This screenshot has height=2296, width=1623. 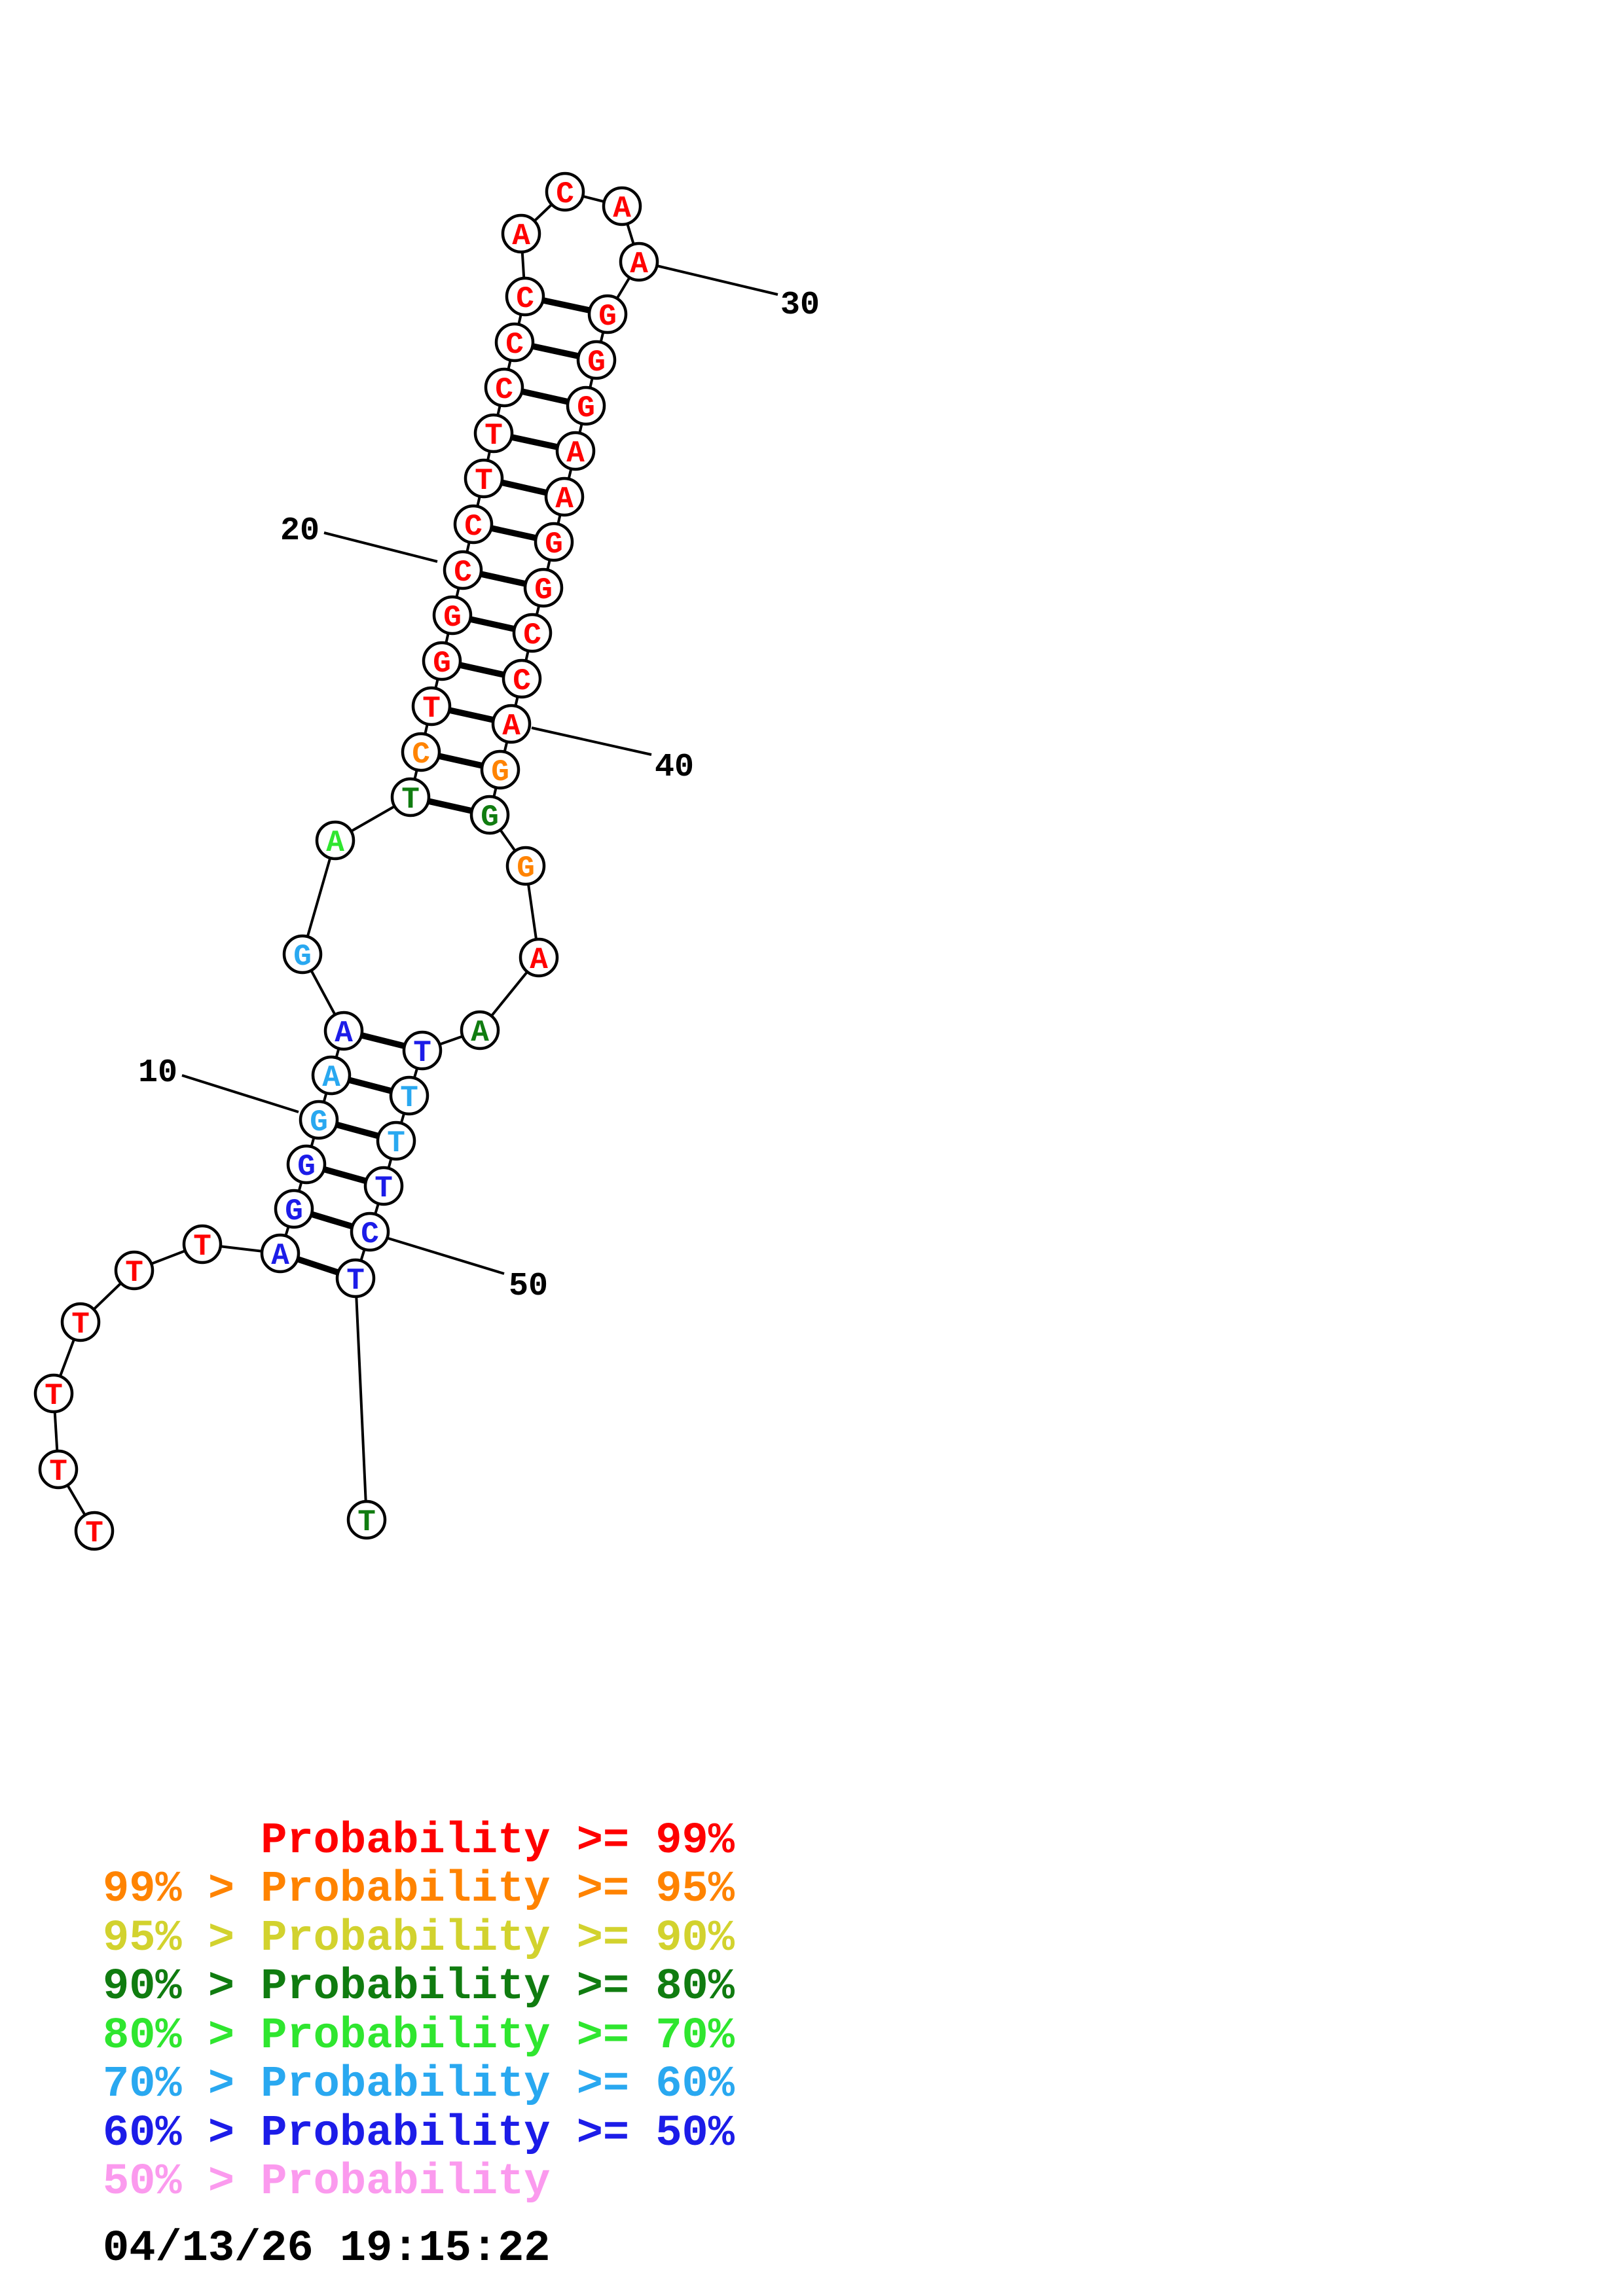 I want to click on legend-line-p50: 60% > Probability >= 50%, so click(x=419, y=2134).